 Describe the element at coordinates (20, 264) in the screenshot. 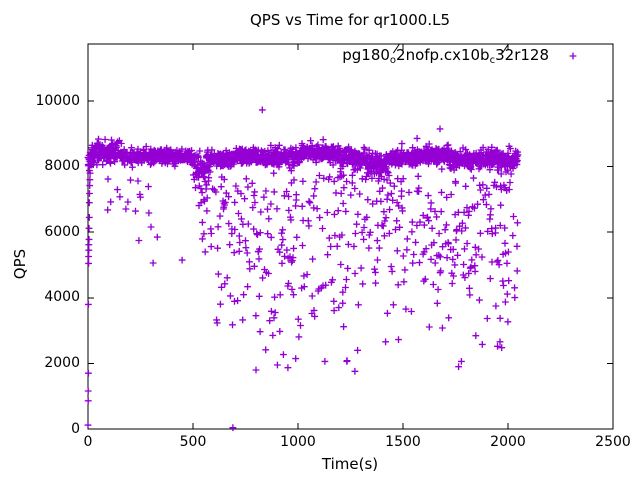

I see `y-axis-label: QPS` at that location.